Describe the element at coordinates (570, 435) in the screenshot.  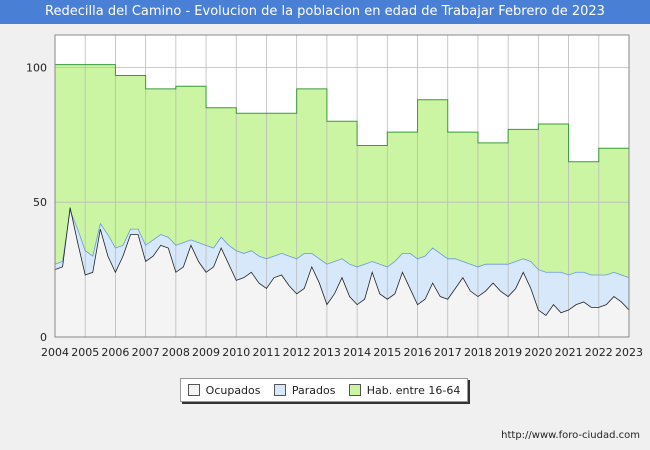
I see `source-credit: http://www.foro-ciudad.com` at that location.